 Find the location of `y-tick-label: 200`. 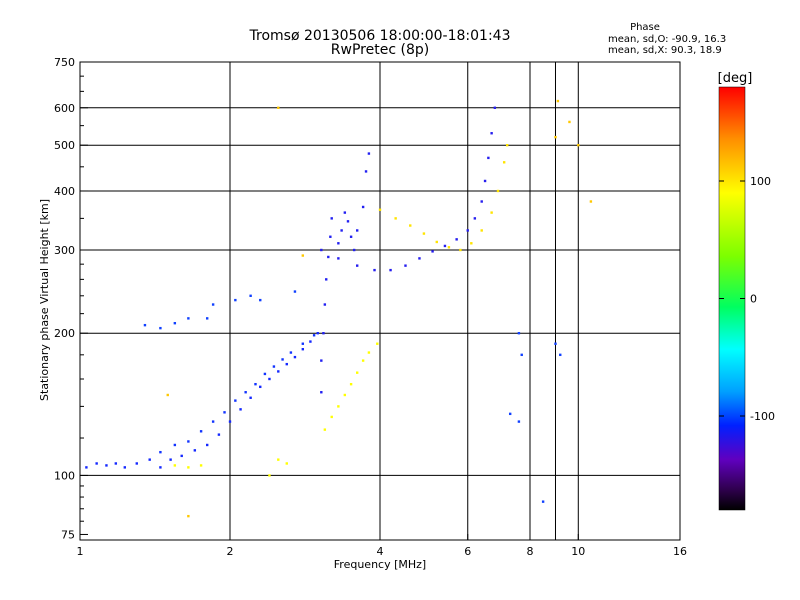

y-tick-label: 200 is located at coordinates (64, 333).